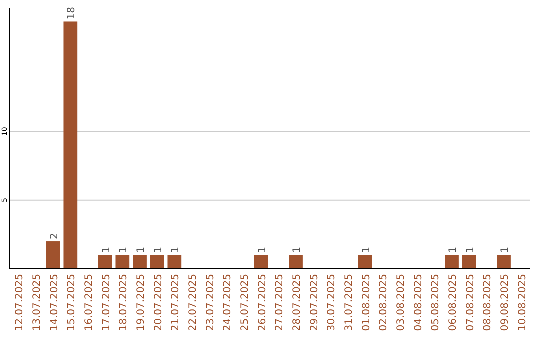 The height and width of the screenshot is (340, 540). What do you see at coordinates (54, 303) in the screenshot?
I see `x-tick-label: 14.07.2025` at bounding box center [54, 303].